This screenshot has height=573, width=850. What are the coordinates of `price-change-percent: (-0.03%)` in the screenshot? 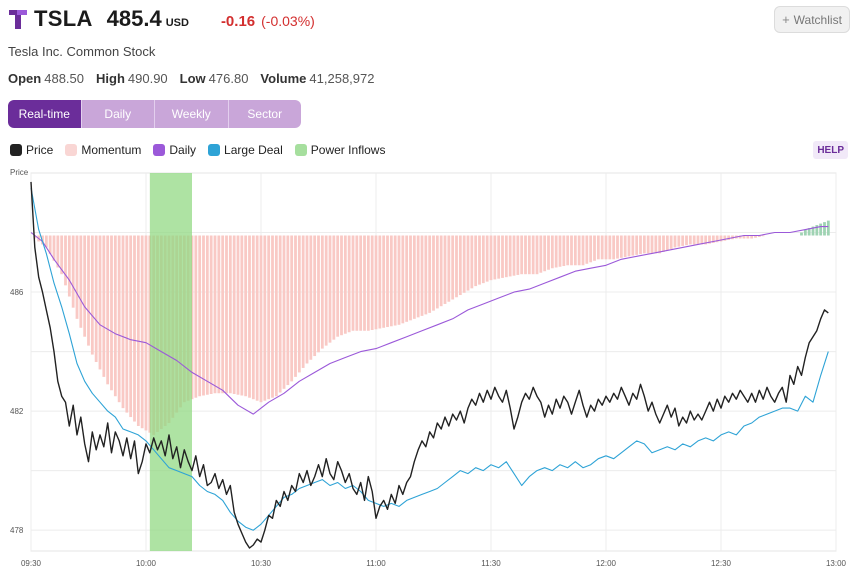 It's located at (288, 21).